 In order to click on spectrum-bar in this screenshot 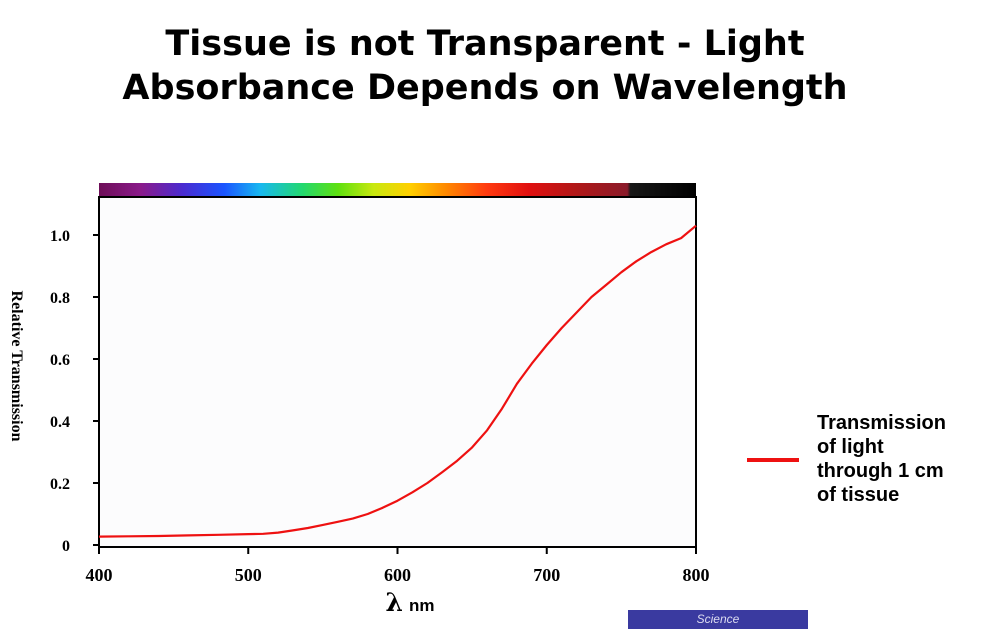, I will do `click(397, 190)`.